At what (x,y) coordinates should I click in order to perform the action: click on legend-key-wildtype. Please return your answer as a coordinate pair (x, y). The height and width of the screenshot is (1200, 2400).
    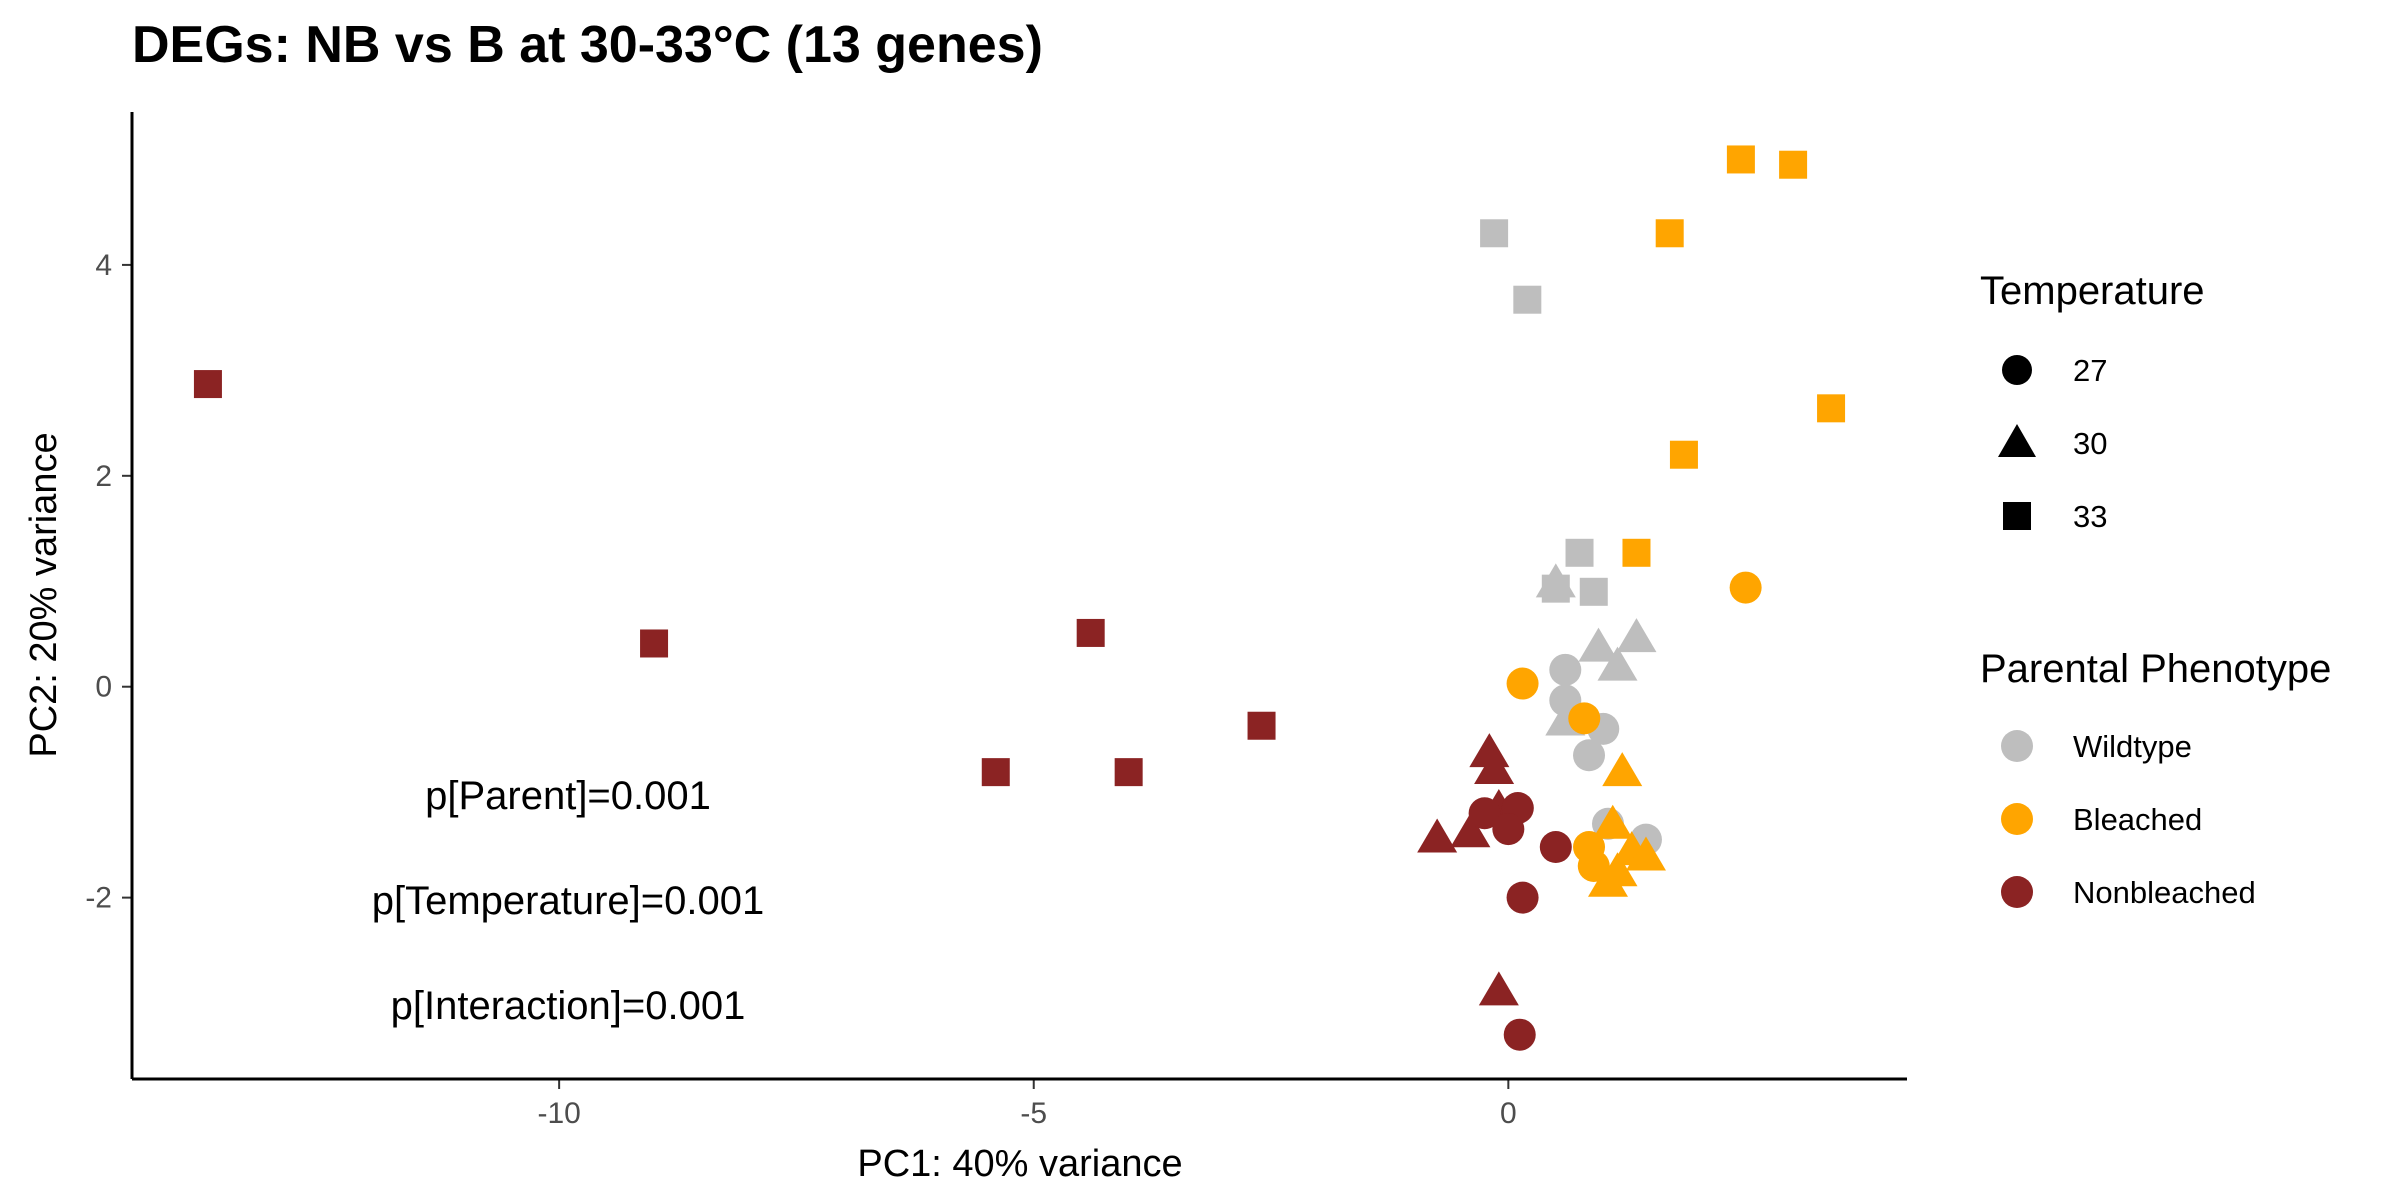
    Looking at the image, I should click on (2017, 746).